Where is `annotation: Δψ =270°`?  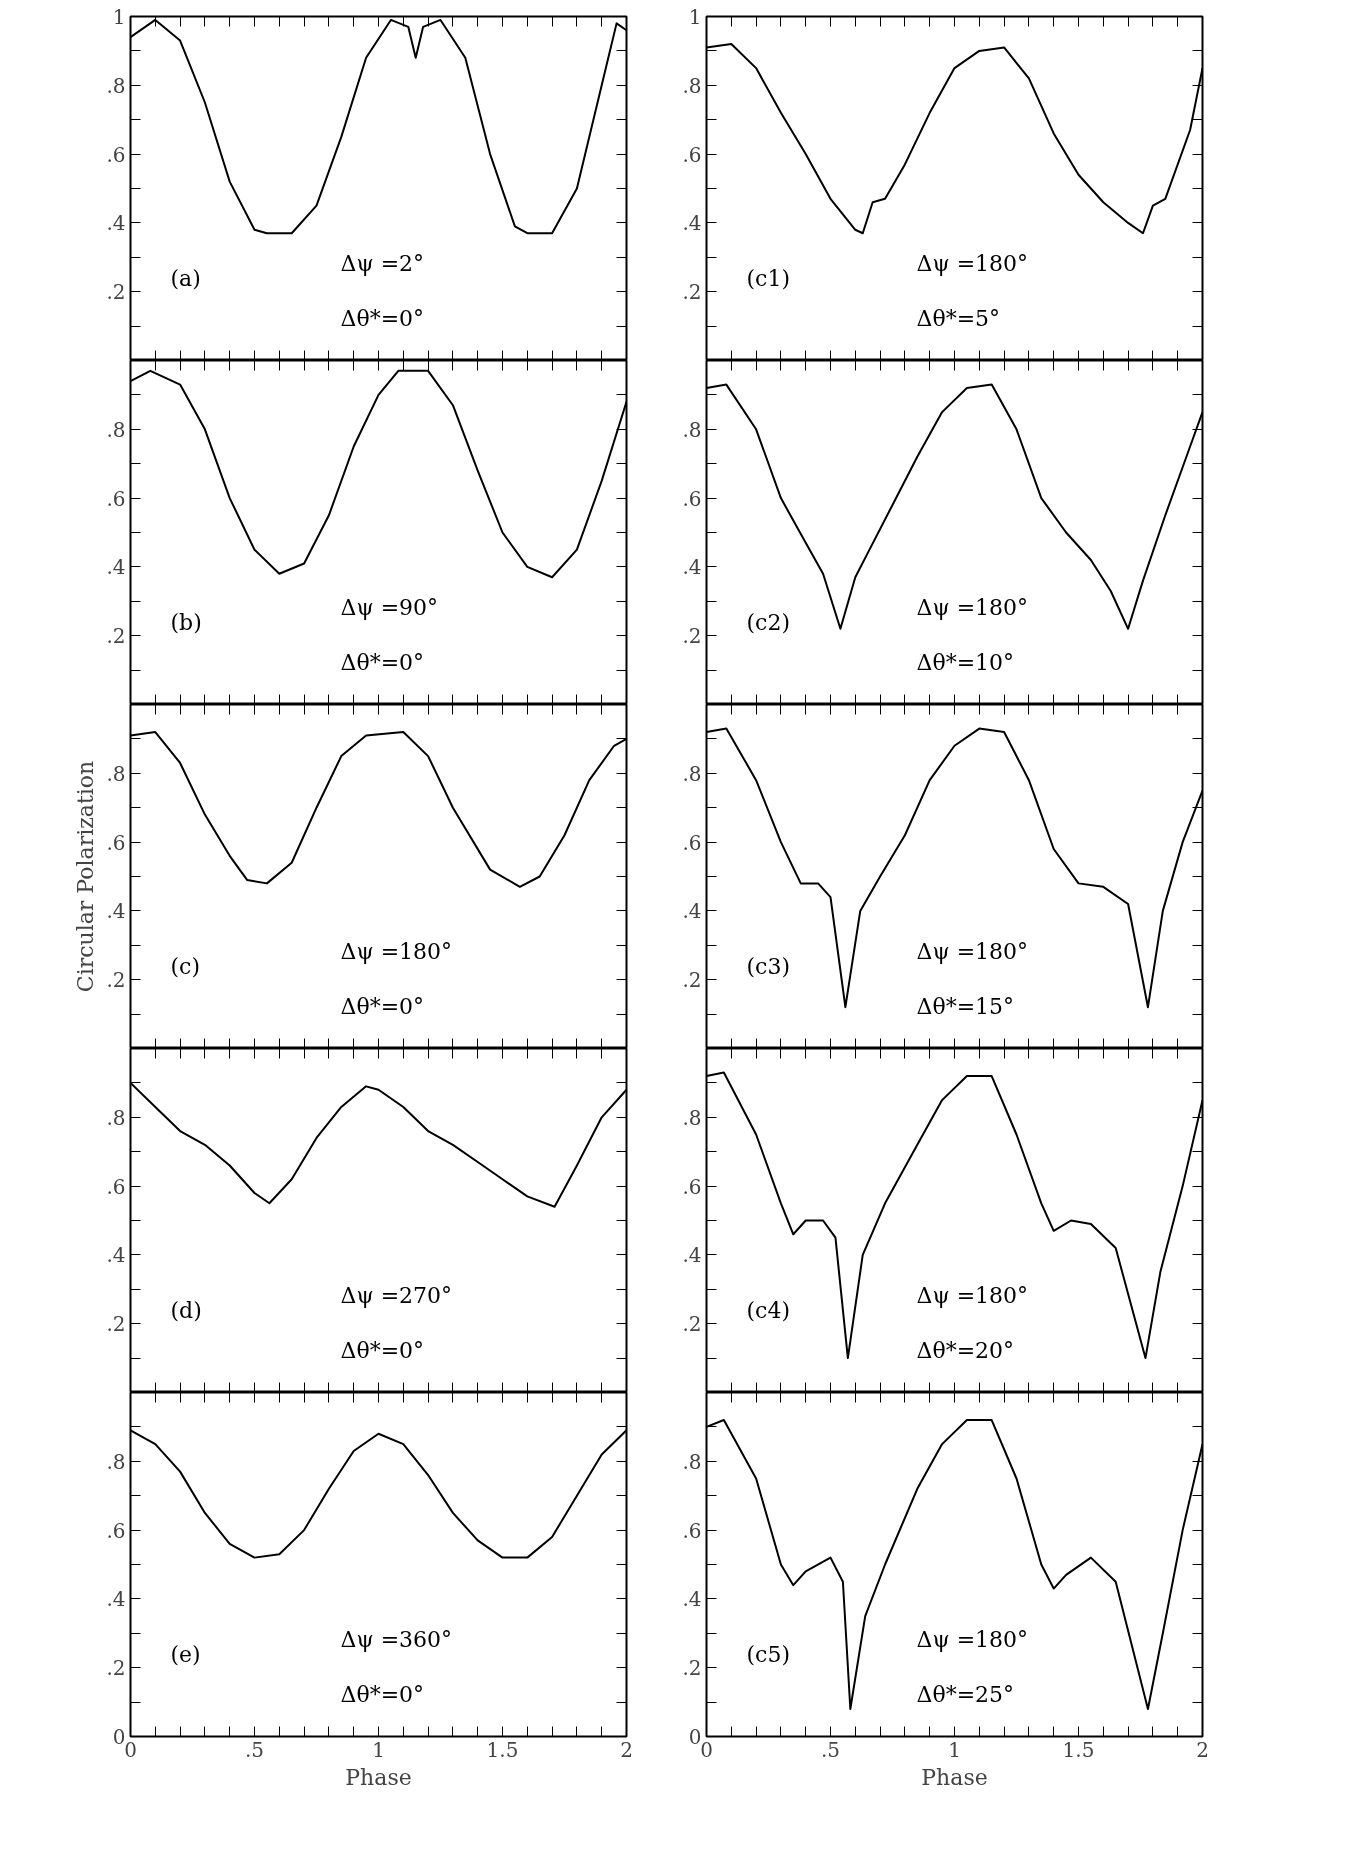
annotation: Δψ =270° is located at coordinates (396, 1295).